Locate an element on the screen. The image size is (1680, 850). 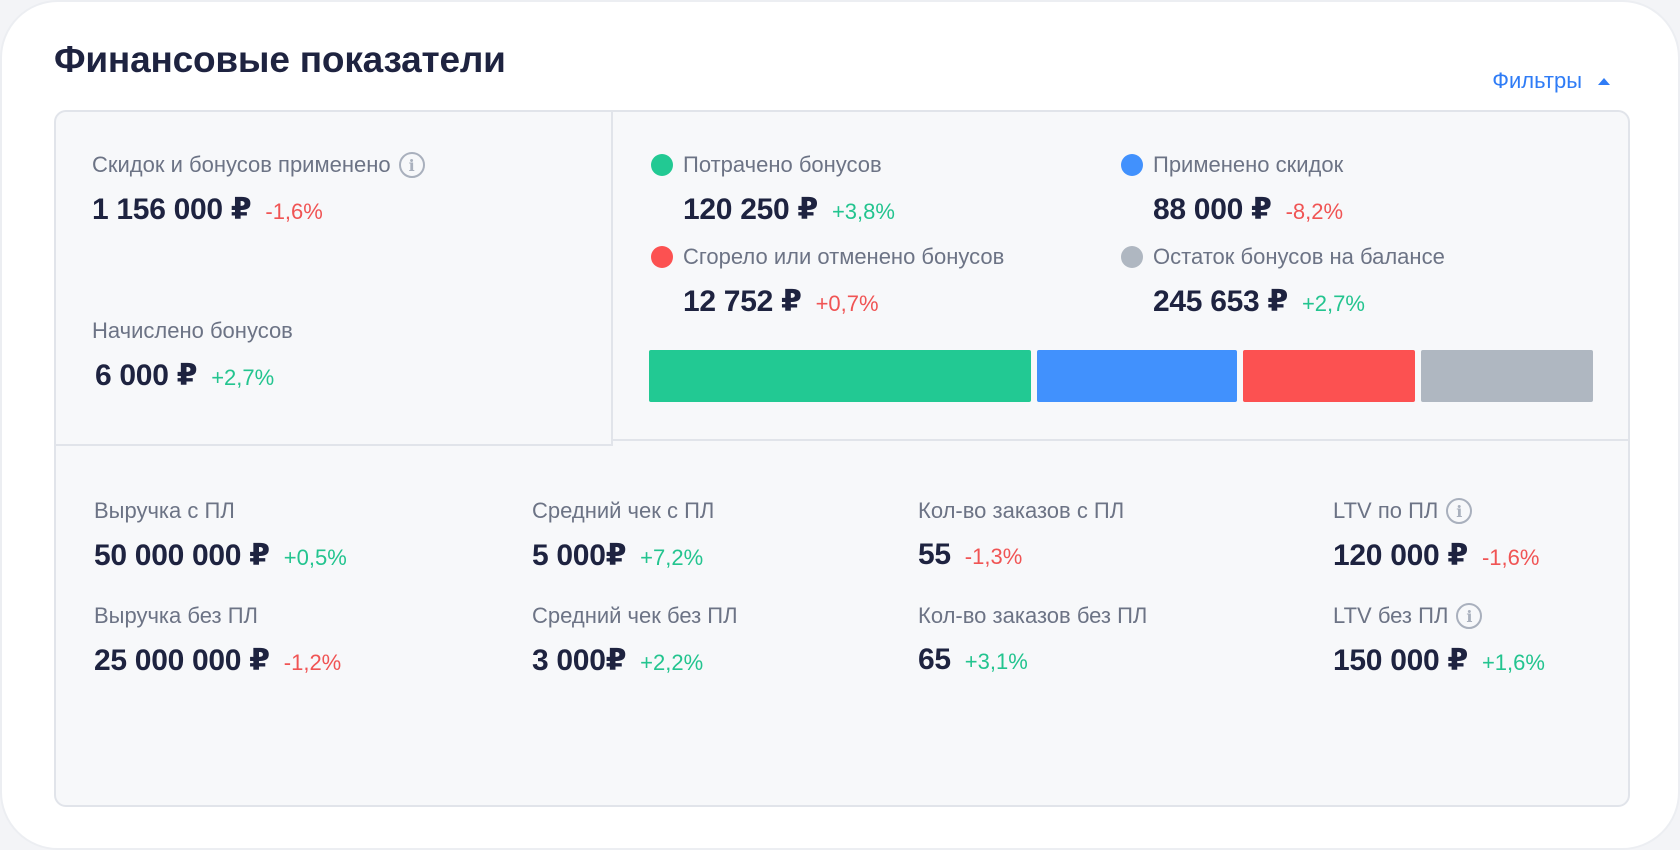
legend-dot-balance is located at coordinates (1132, 257).